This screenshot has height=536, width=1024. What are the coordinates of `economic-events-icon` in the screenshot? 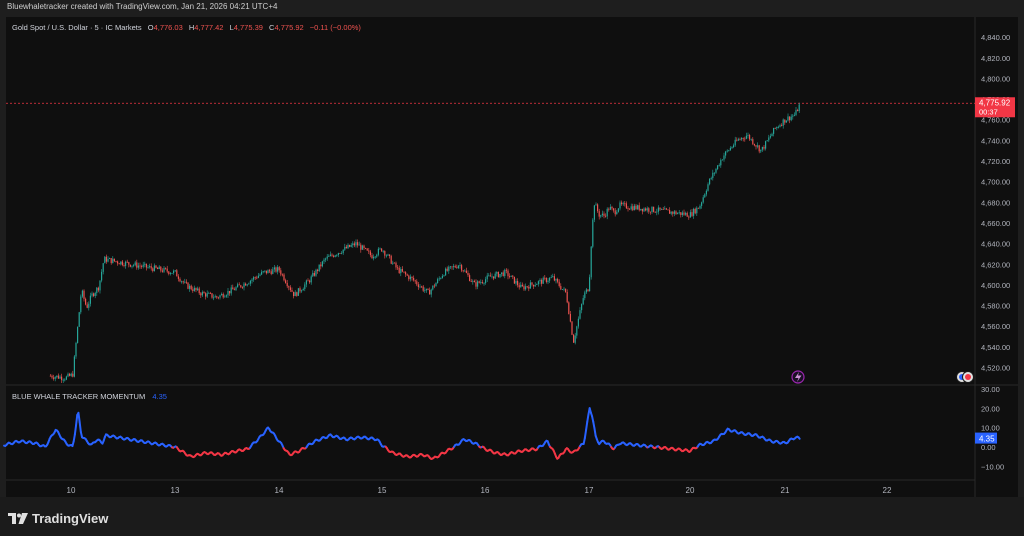 It's located at (965, 377).